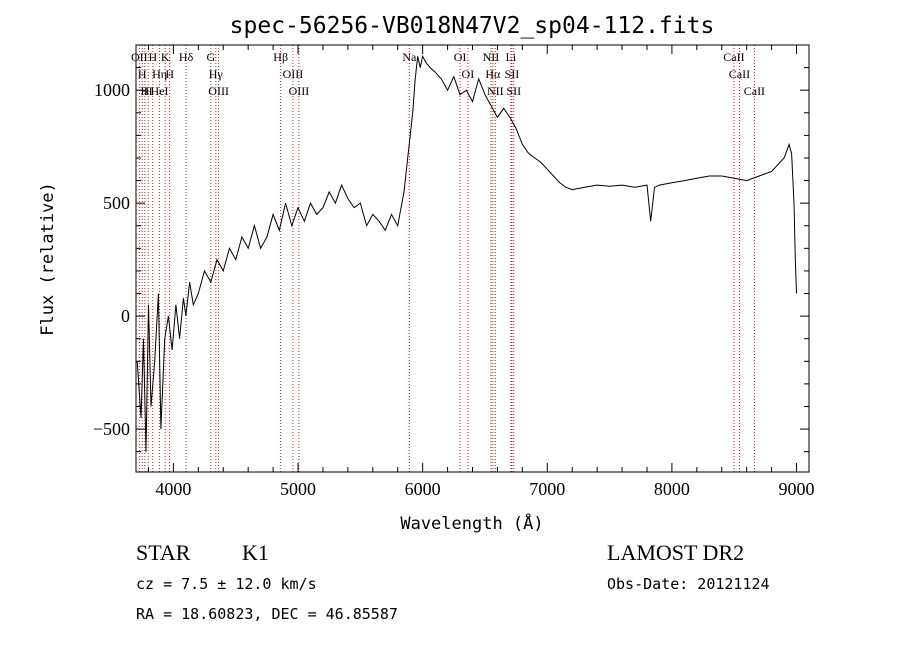  Describe the element at coordinates (255, 552) in the screenshot. I see `object-subclass: K1` at that location.